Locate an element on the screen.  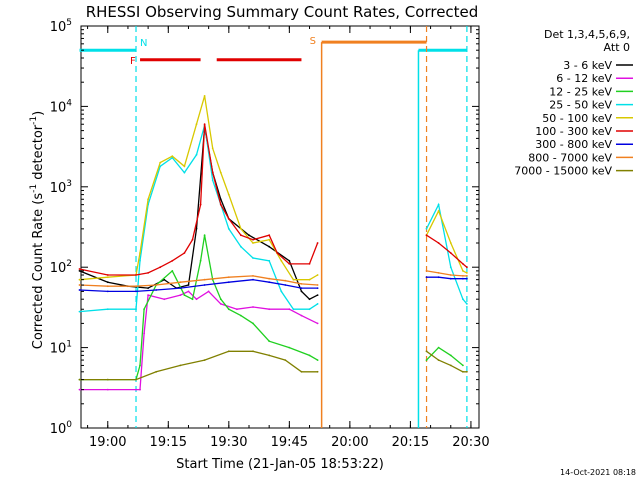
y-axis-label: Corrected Count Rate (s-1 detector-1) is located at coordinates (37, 230).